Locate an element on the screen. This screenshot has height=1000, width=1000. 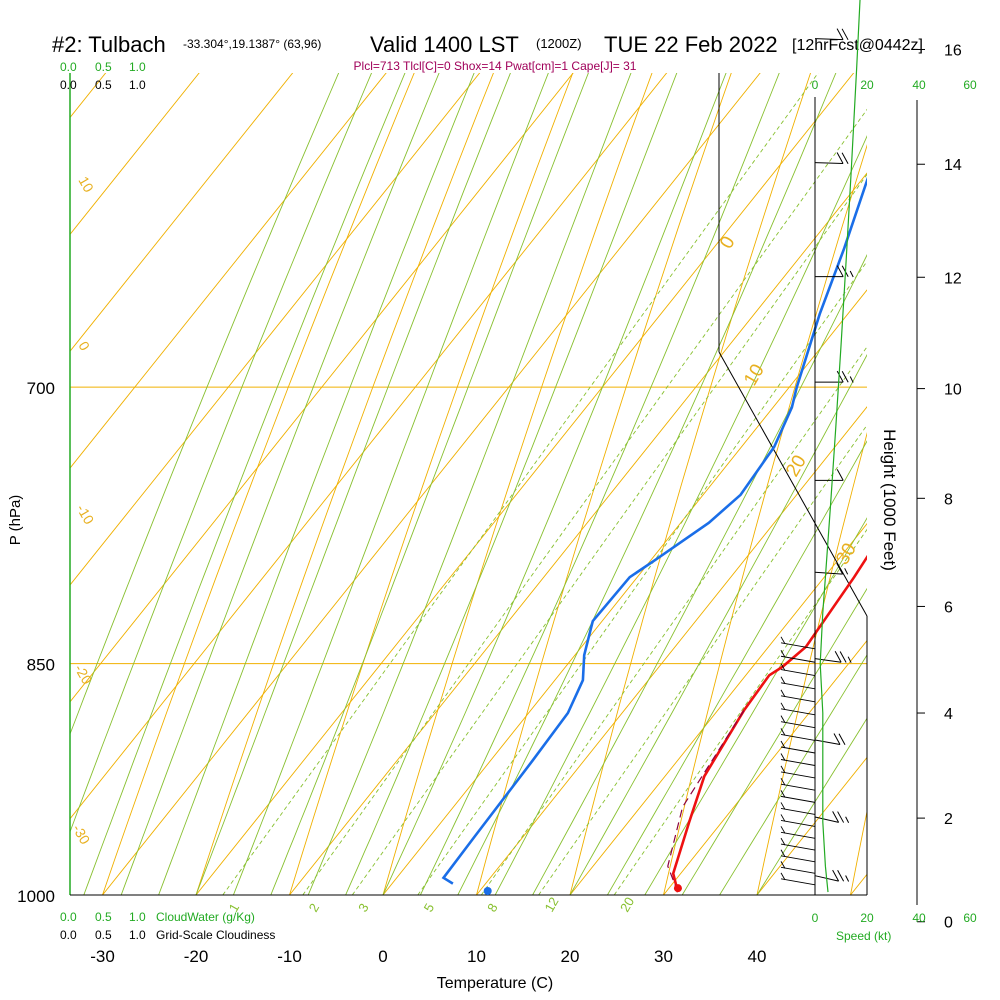
isotherm-label: 10 is located at coordinates (754, 375).